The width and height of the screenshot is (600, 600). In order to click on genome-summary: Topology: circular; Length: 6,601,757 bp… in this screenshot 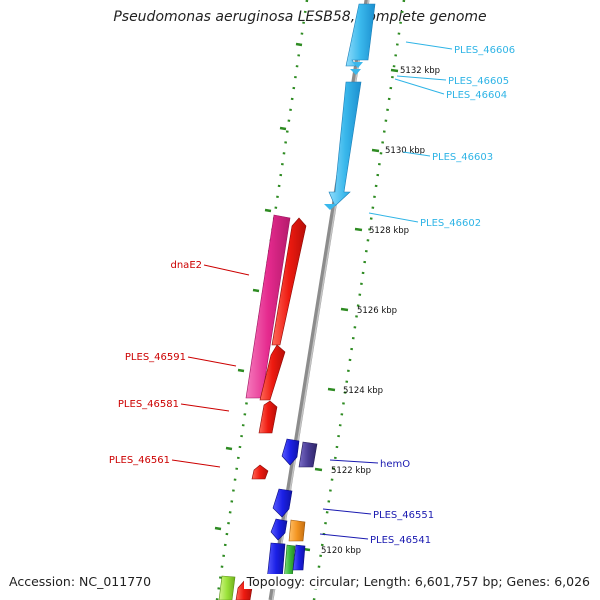, I will do `click(416, 581)`.